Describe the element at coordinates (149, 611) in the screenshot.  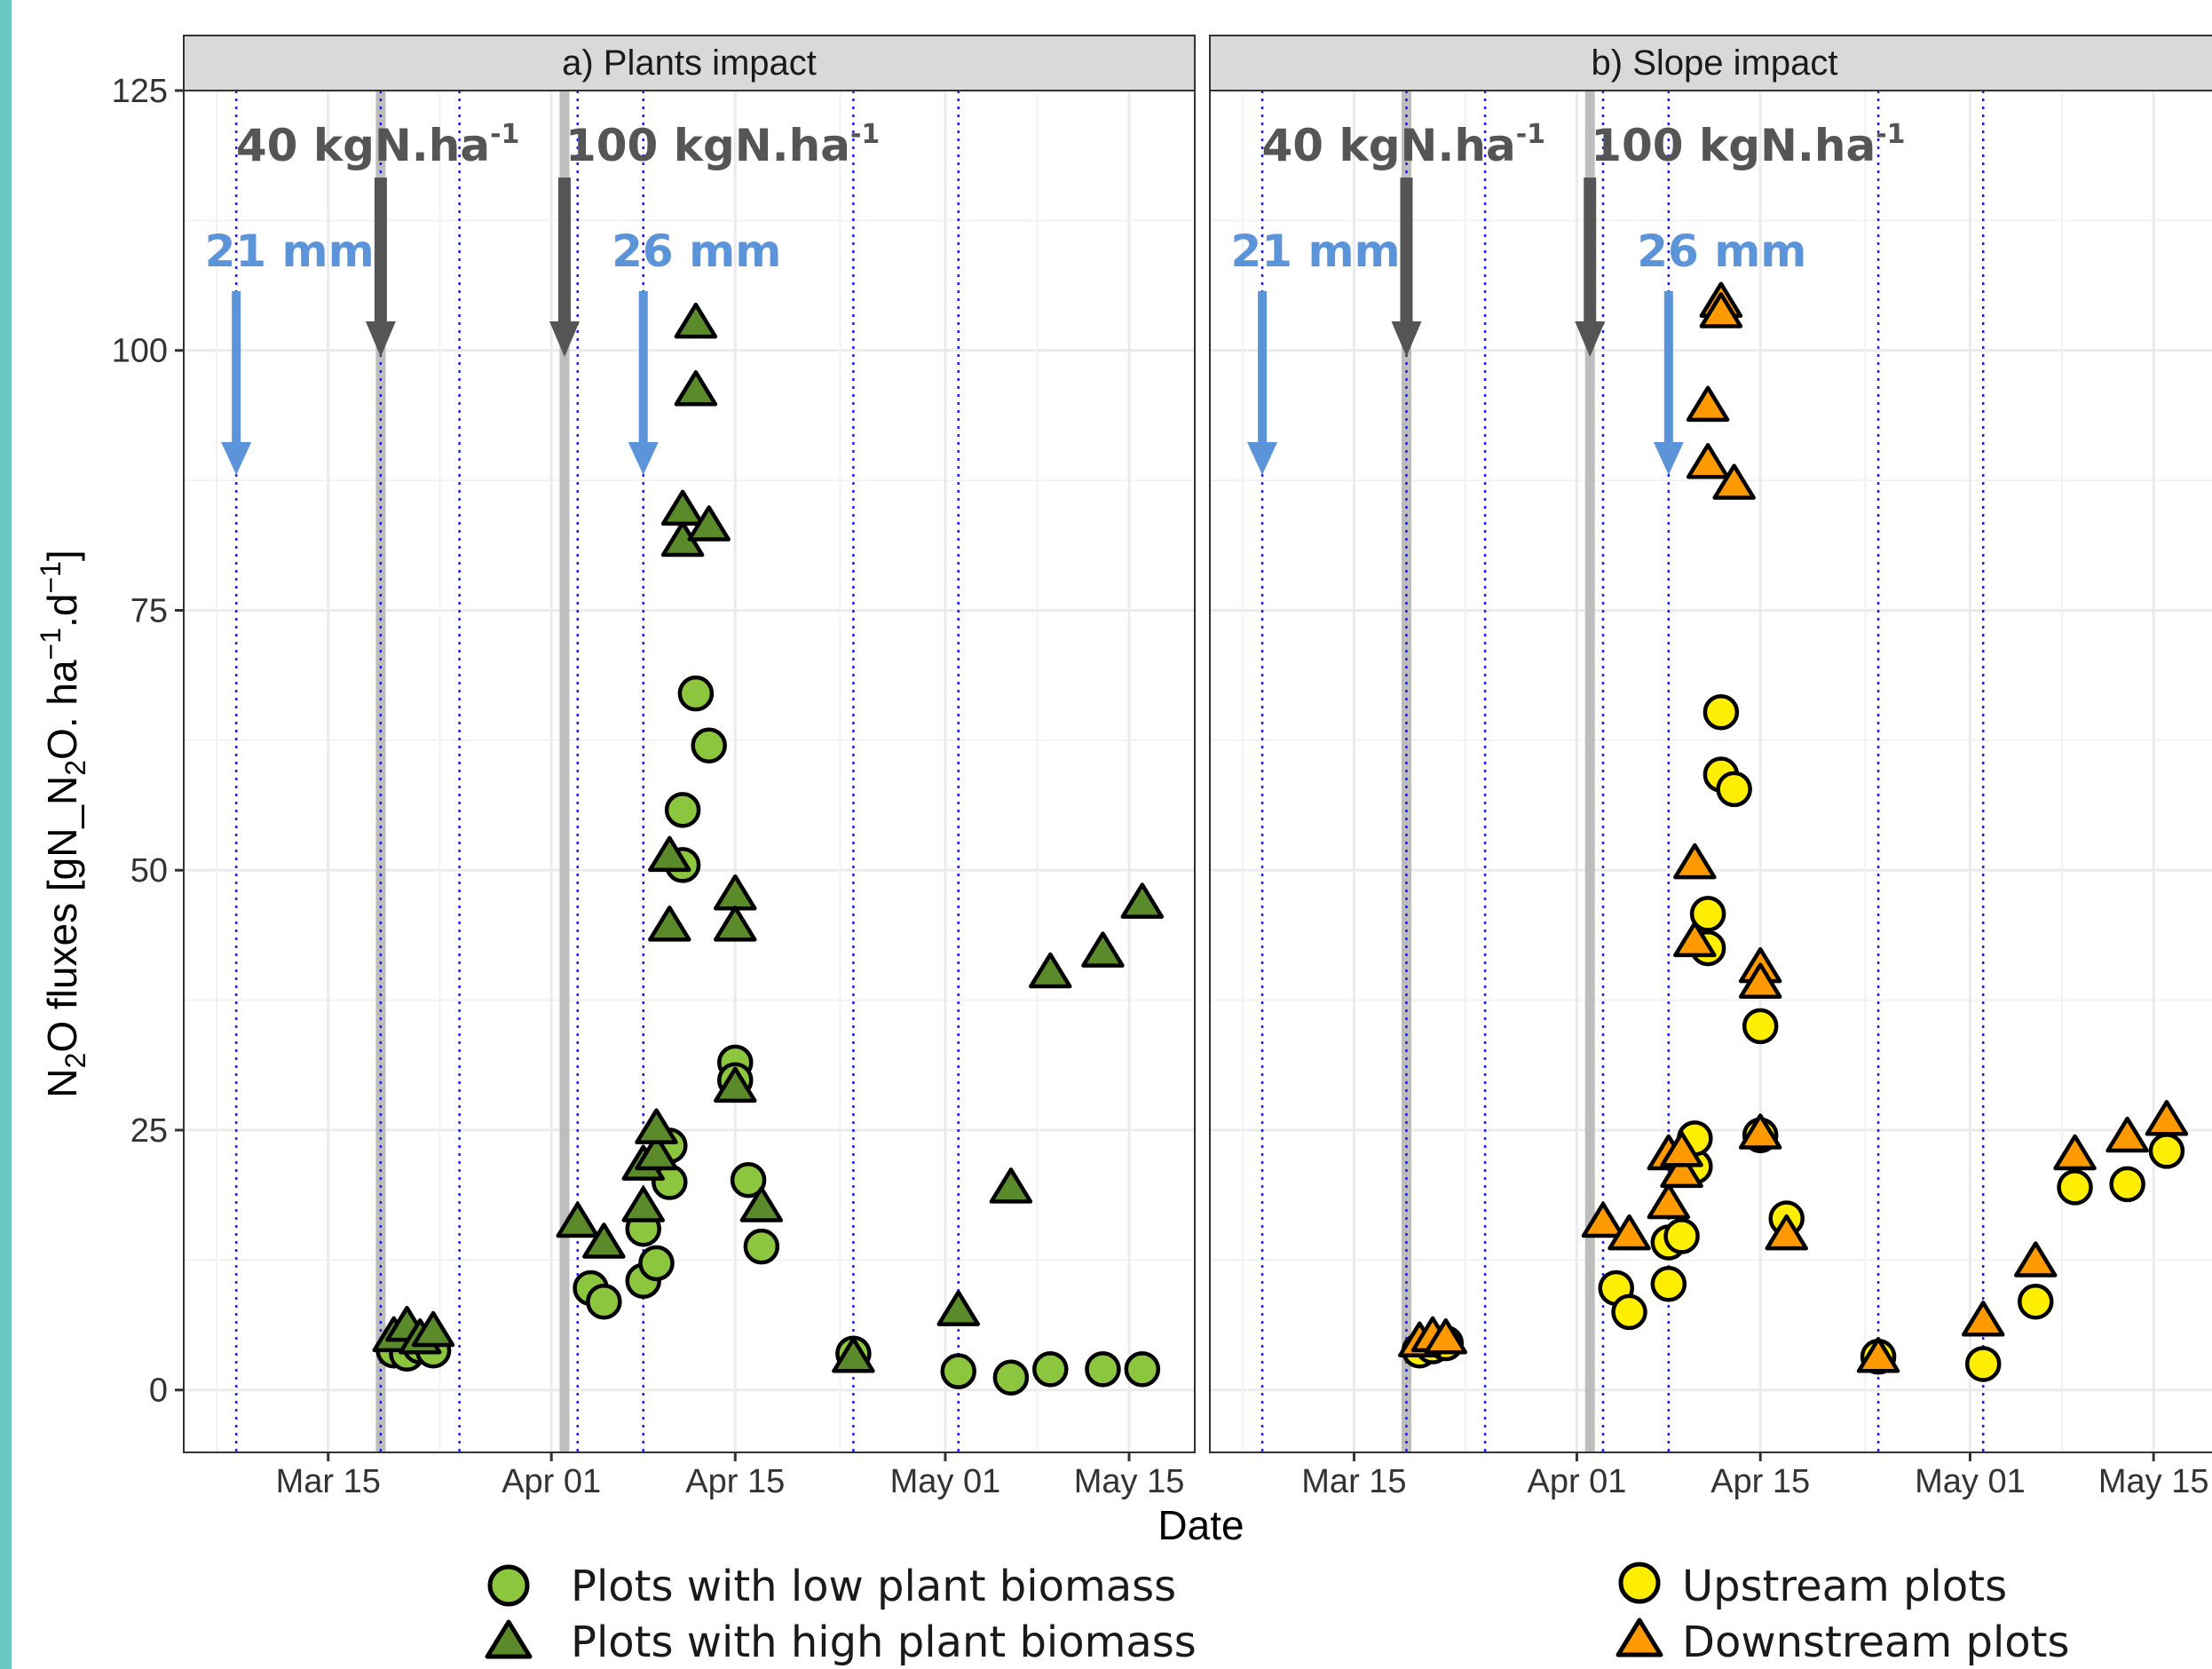
I see `y-tick-label: 75` at that location.